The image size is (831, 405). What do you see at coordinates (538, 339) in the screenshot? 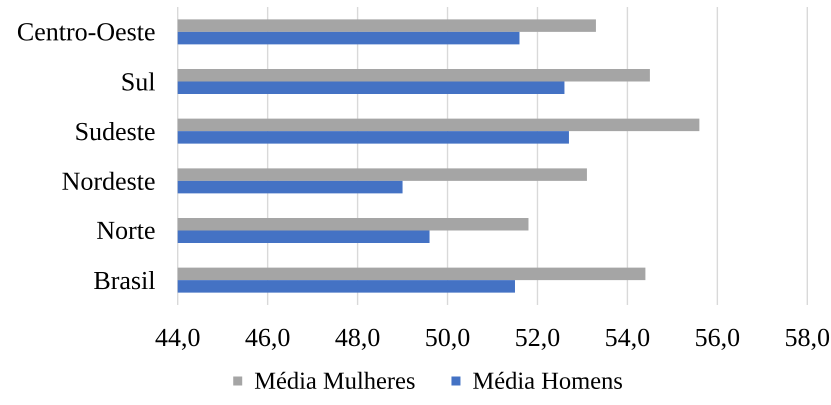
I see `x-tick-label: 52,0` at bounding box center [538, 339].